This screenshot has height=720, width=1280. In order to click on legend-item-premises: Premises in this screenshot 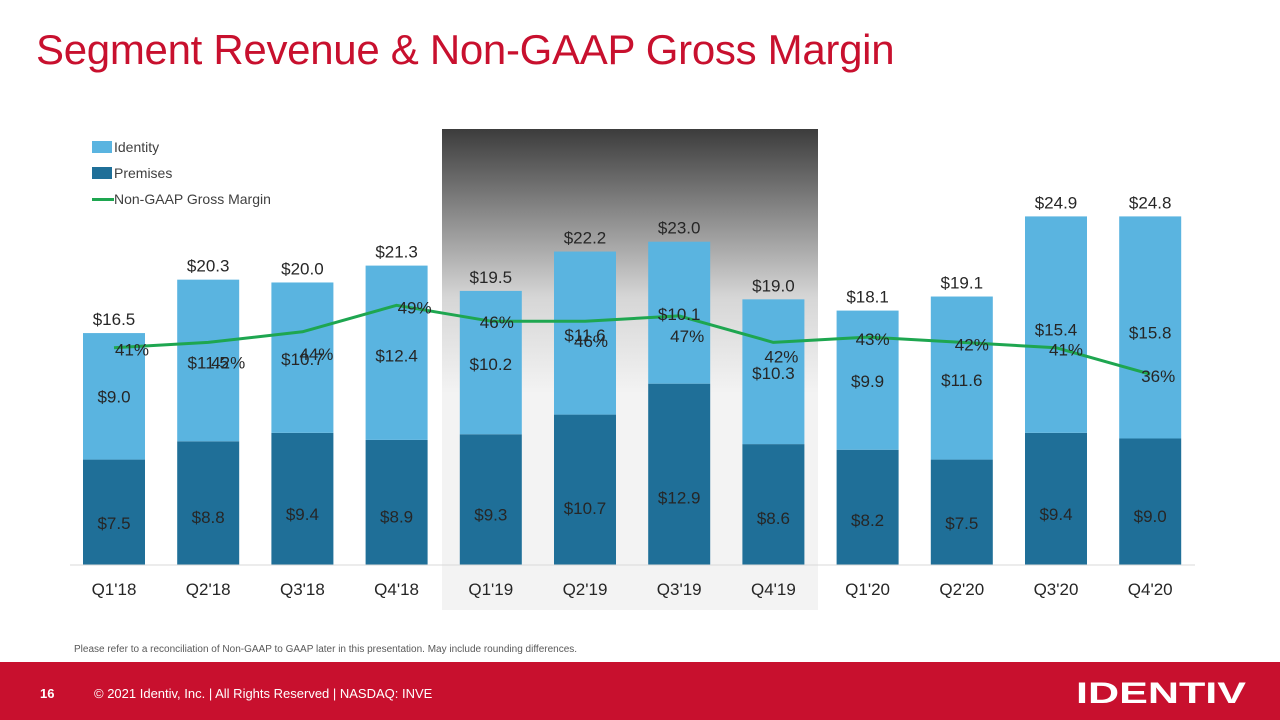, I will do `click(181, 173)`.